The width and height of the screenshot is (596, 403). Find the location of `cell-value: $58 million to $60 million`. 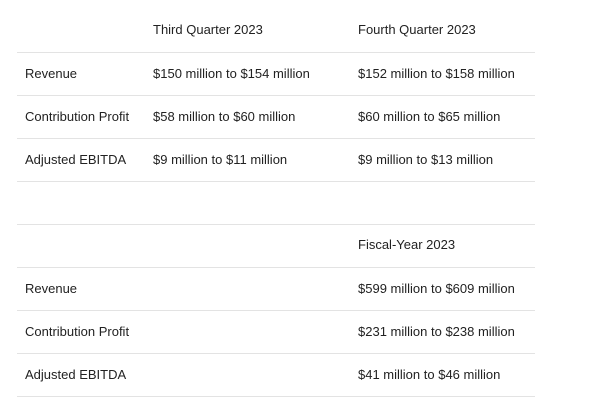

cell-value: $58 million to $60 million is located at coordinates (224, 116).